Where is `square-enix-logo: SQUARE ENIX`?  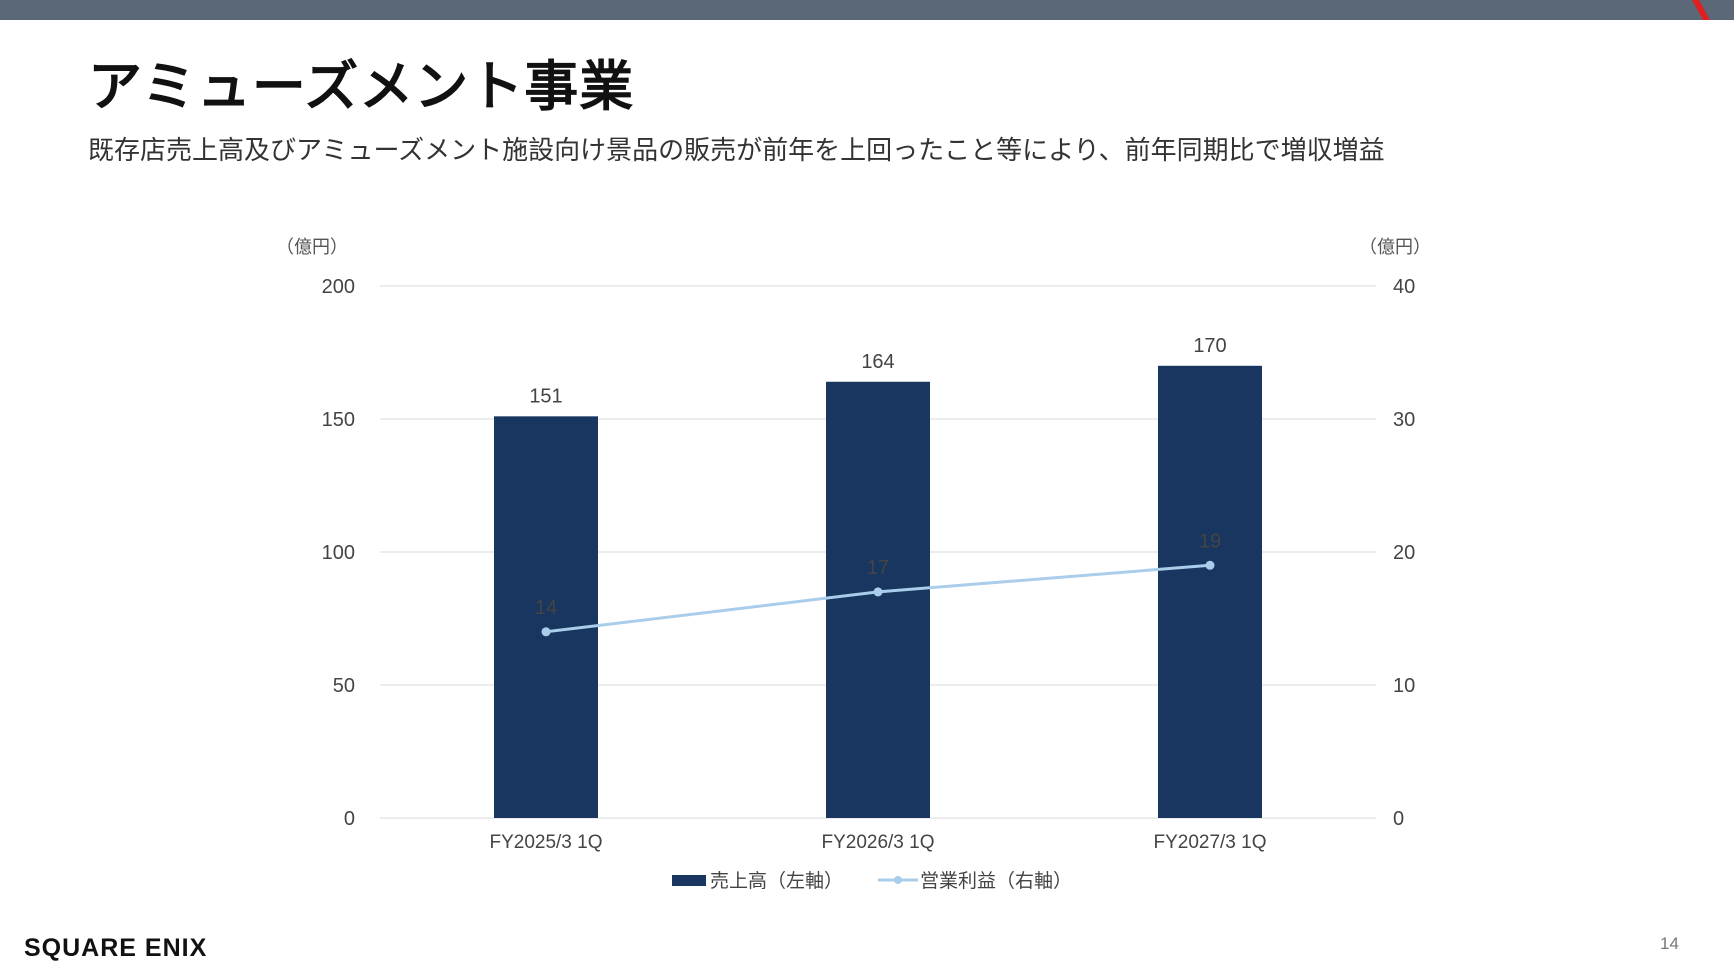
square-enix-logo: SQUARE ENIX is located at coordinates (116, 948).